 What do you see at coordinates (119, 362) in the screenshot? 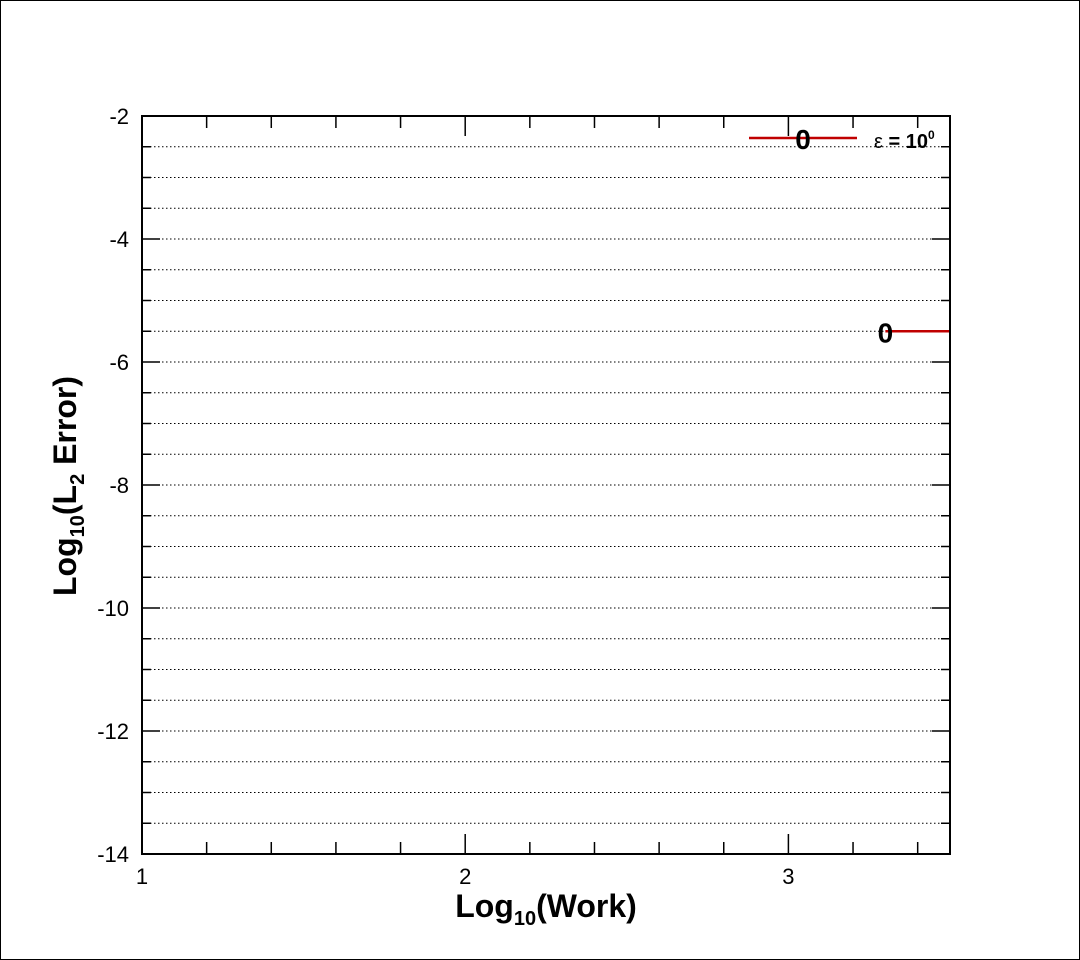
I see `y-tick-label: -6` at bounding box center [119, 362].